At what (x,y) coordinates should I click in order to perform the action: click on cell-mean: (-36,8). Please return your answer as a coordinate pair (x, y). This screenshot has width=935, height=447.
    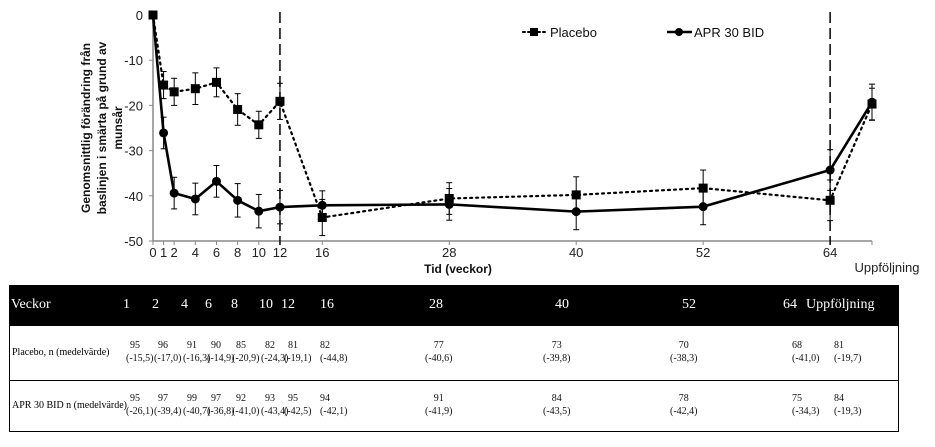
    Looking at the image, I should click on (221, 411).